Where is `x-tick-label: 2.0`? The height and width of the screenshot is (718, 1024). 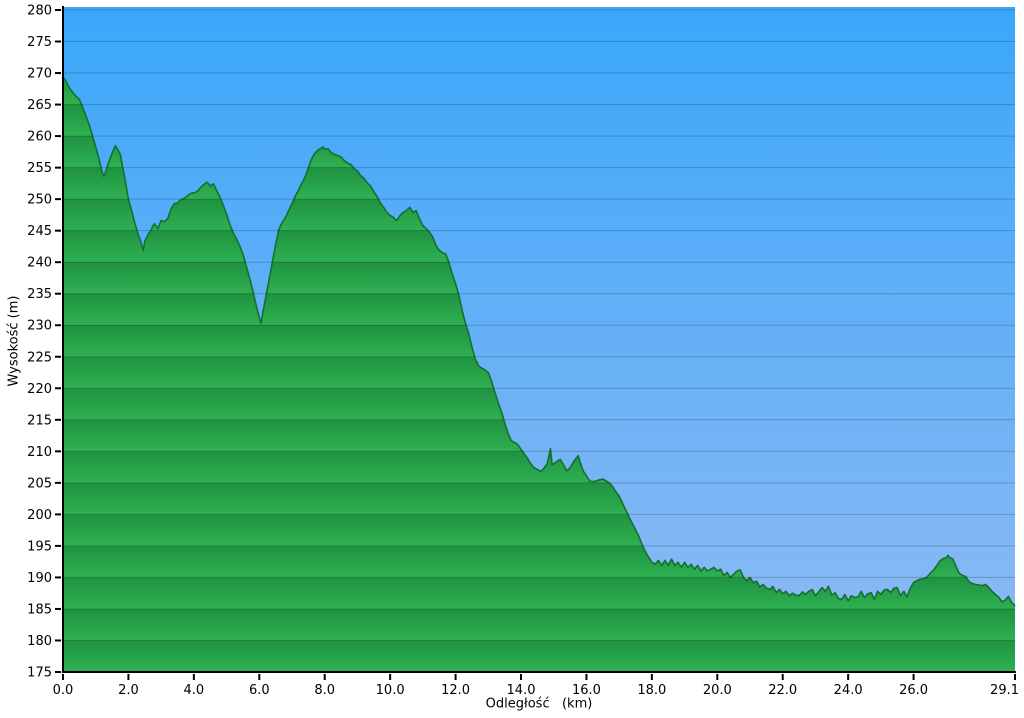
x-tick-label: 2.0 is located at coordinates (128, 690).